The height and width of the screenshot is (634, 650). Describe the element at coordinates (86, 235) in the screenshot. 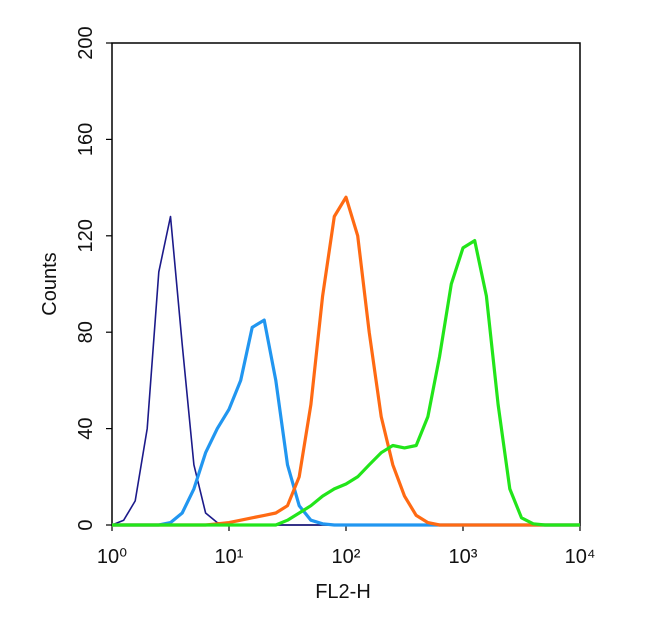

I see `y-tick-label: 120` at that location.